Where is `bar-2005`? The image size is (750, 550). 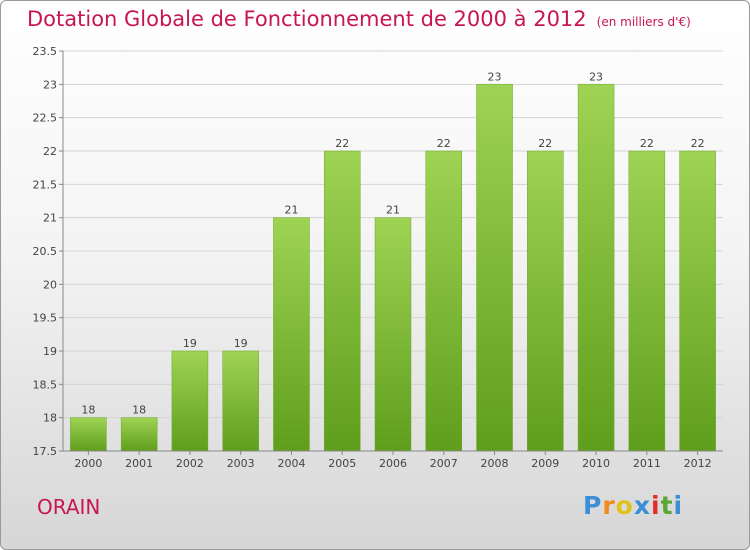
bar-2005 is located at coordinates (342, 301).